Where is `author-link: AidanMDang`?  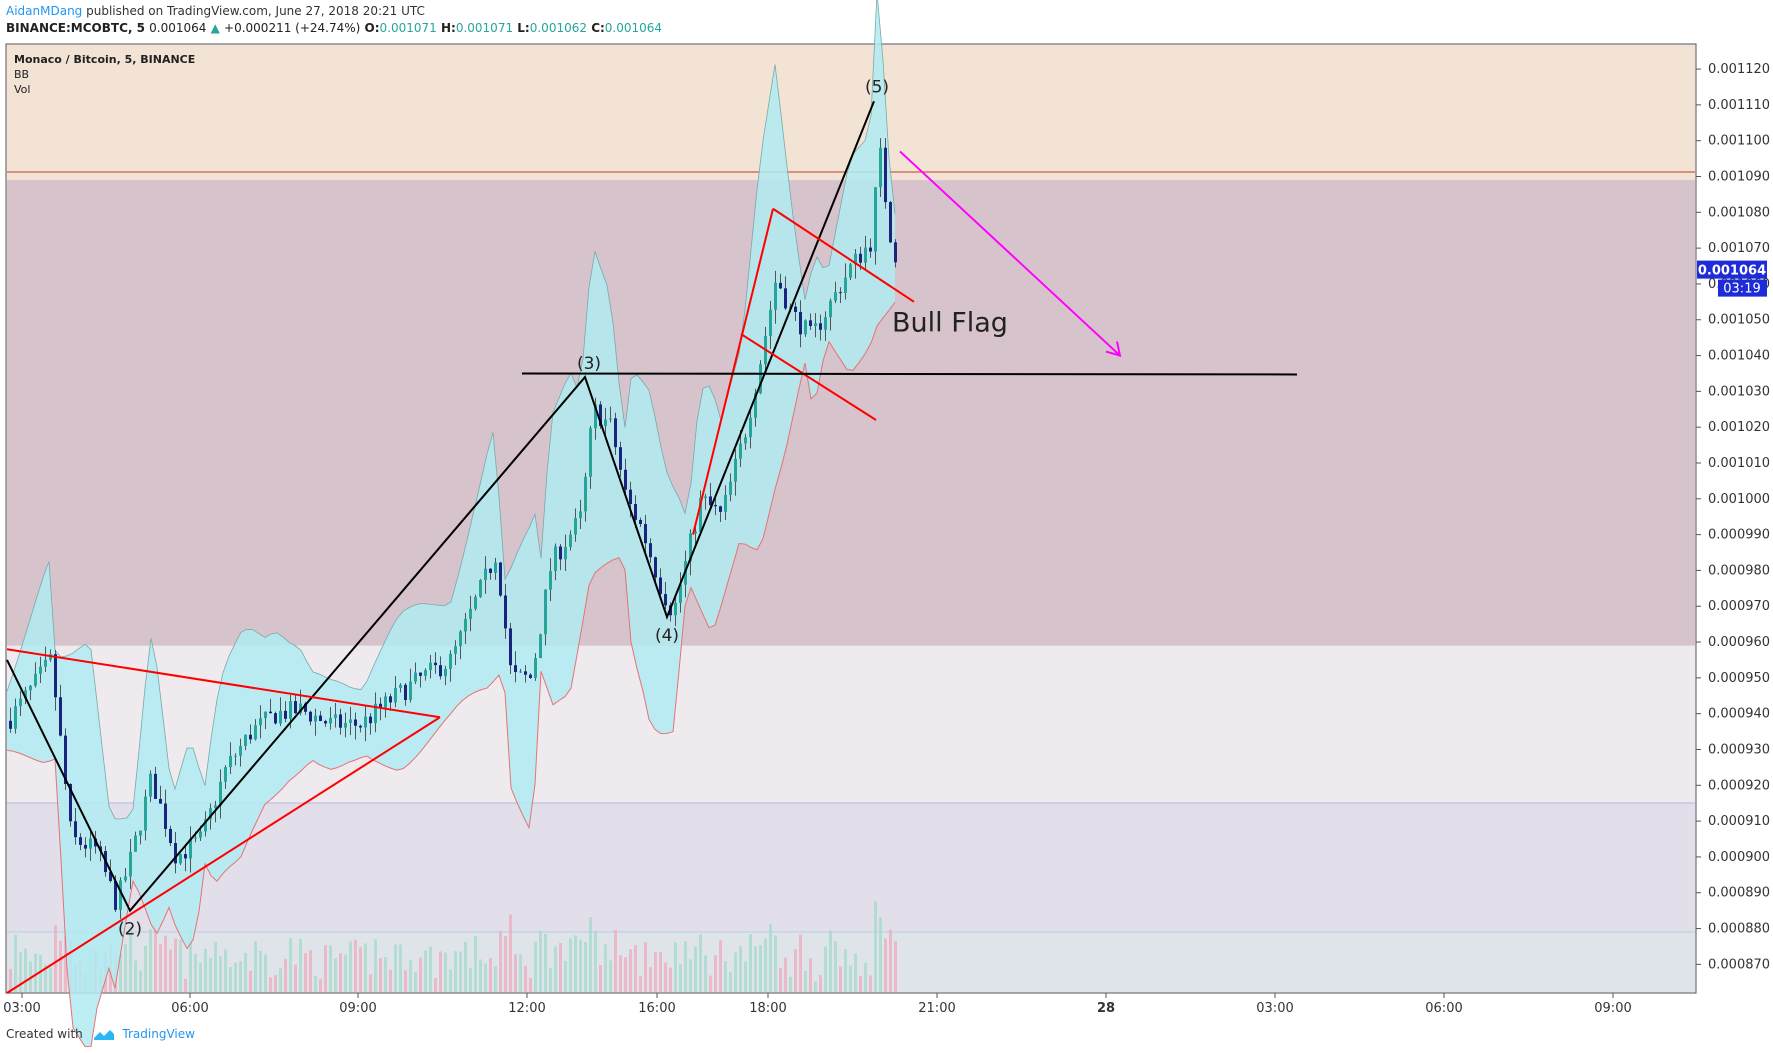
author-link: AidanMDang is located at coordinates (44, 11).